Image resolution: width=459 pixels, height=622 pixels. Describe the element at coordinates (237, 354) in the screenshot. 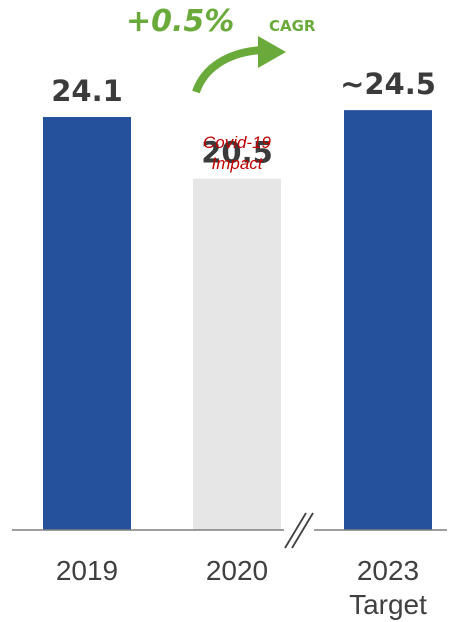

I see `bar-2020` at that location.